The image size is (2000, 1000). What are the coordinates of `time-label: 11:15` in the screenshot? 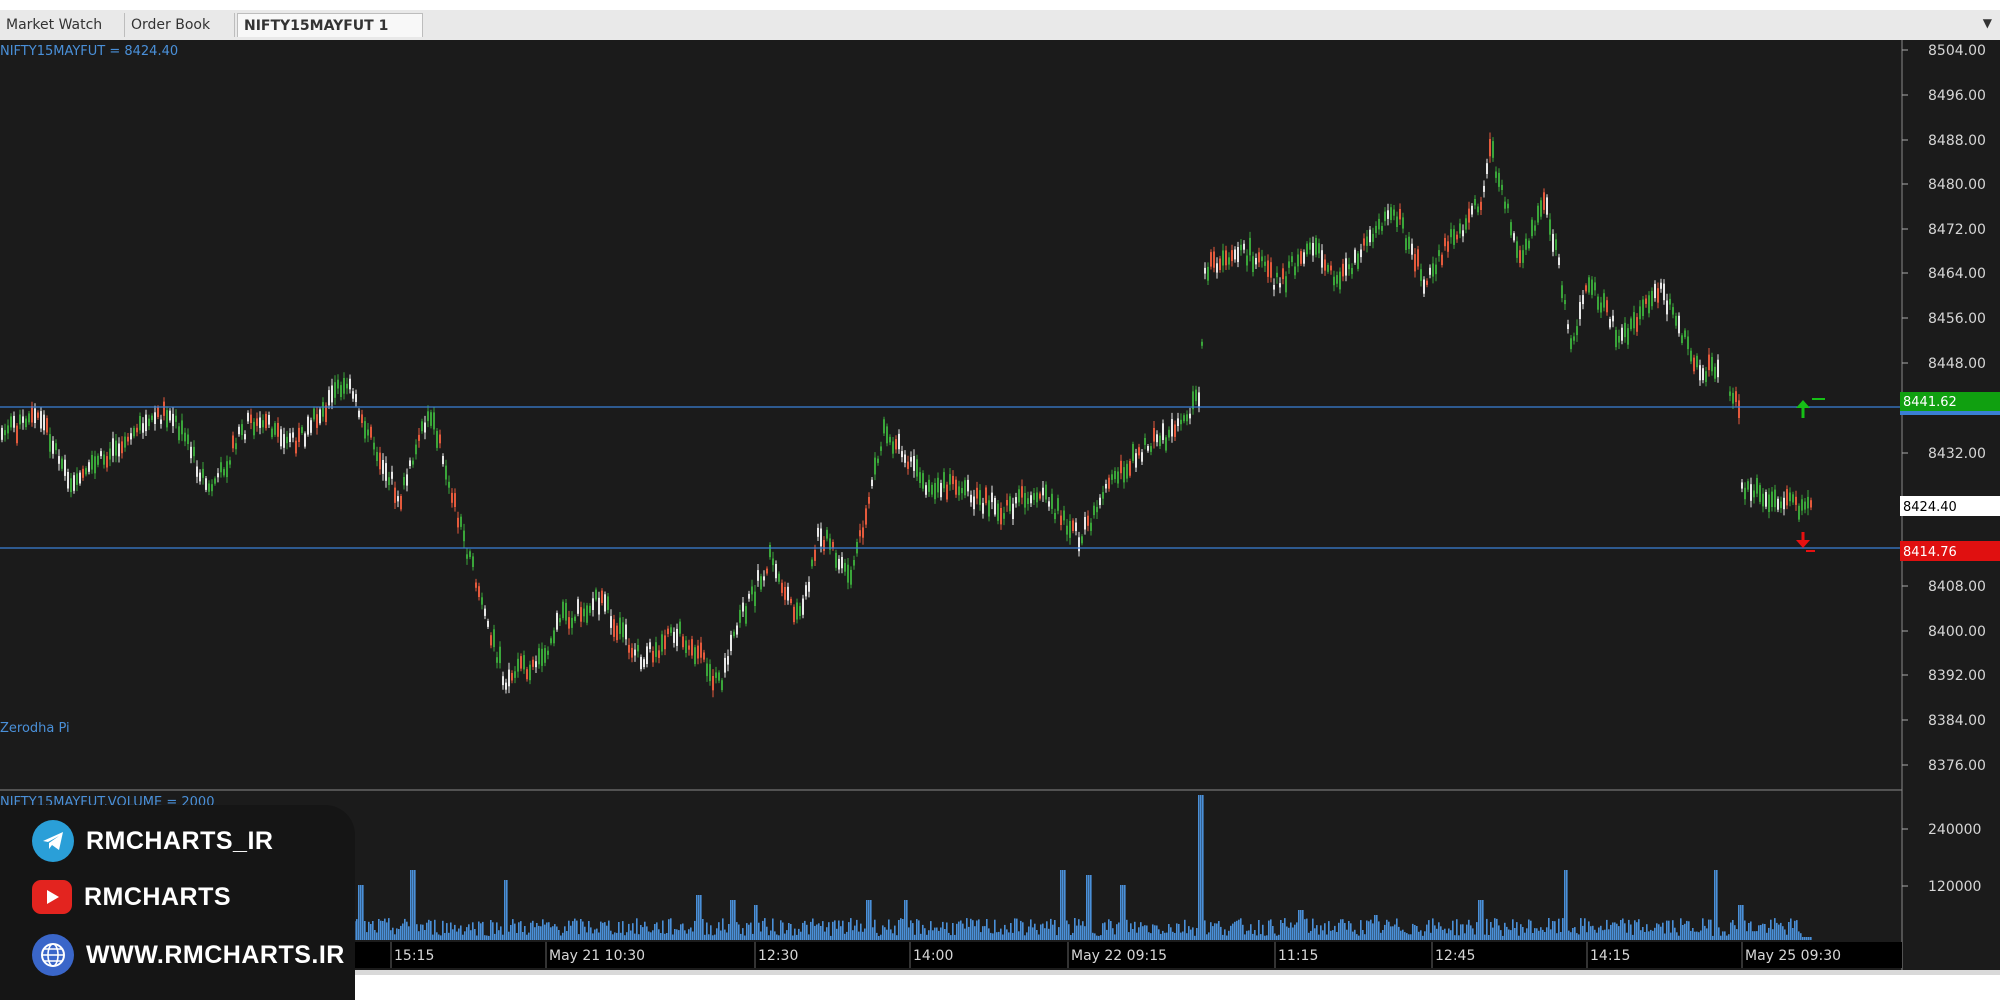 It's located at (1298, 956).